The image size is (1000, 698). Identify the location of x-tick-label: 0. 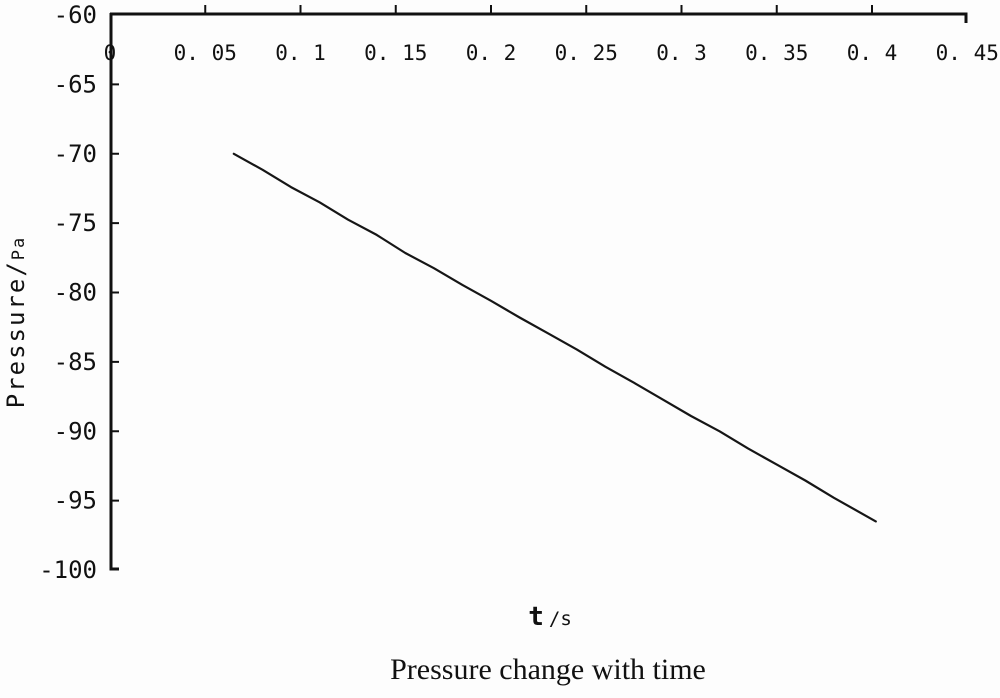
(110, 53).